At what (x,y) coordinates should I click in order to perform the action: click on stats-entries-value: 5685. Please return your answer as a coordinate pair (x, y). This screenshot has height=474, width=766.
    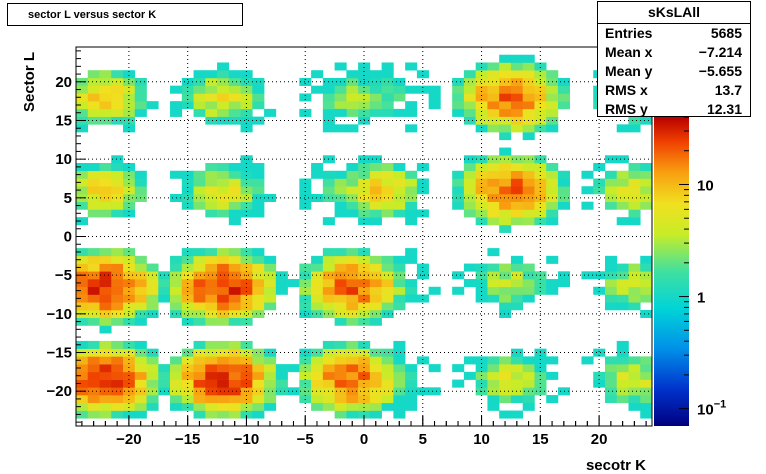
    Looking at the image, I should click on (726, 33).